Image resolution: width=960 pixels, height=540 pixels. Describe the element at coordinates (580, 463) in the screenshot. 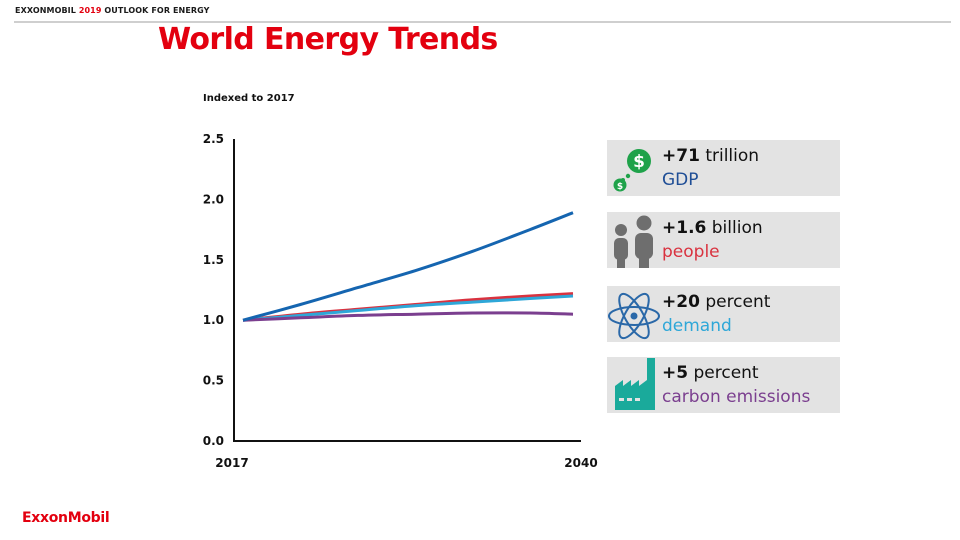

I see `x-tick-label: 2040` at that location.